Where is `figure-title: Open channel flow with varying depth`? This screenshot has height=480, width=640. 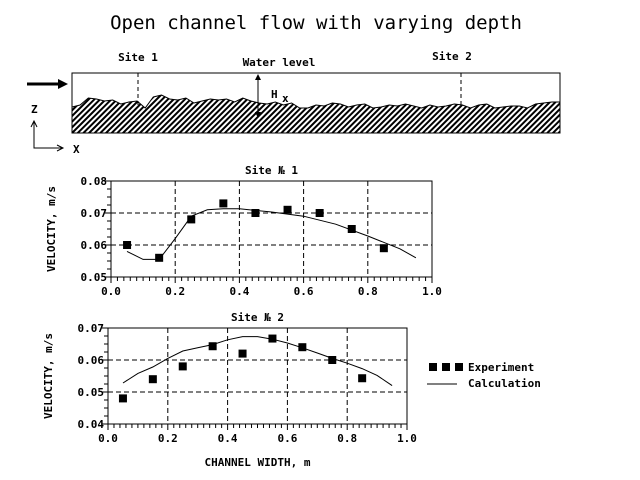 figure-title: Open channel flow with varying depth is located at coordinates (316, 23).